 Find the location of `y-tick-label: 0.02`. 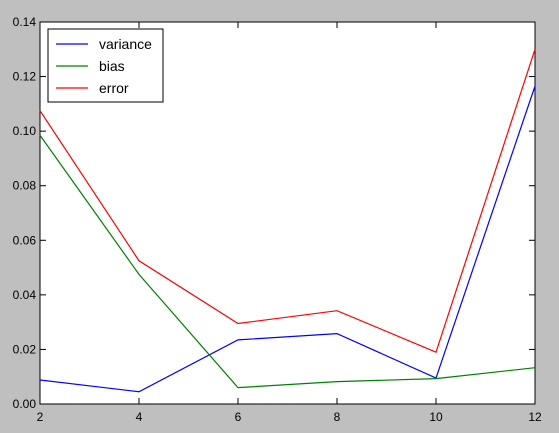

y-tick-label: 0.02 is located at coordinates (25, 349).